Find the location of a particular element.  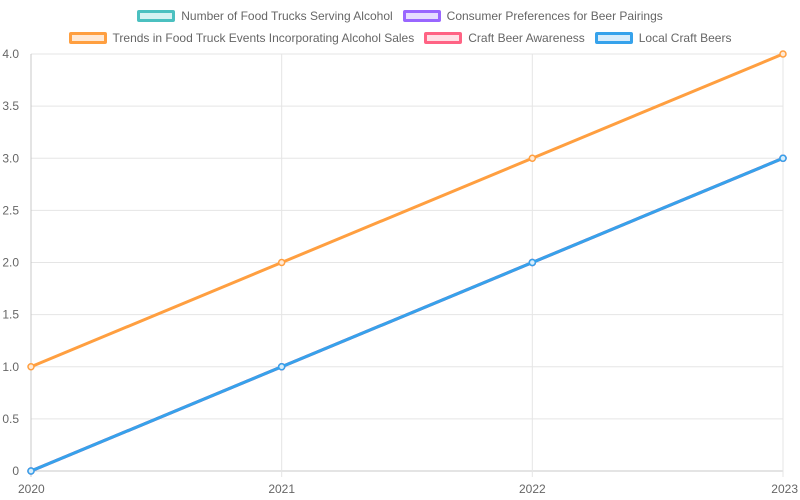

x-tick-label: 2023 is located at coordinates (784, 489).